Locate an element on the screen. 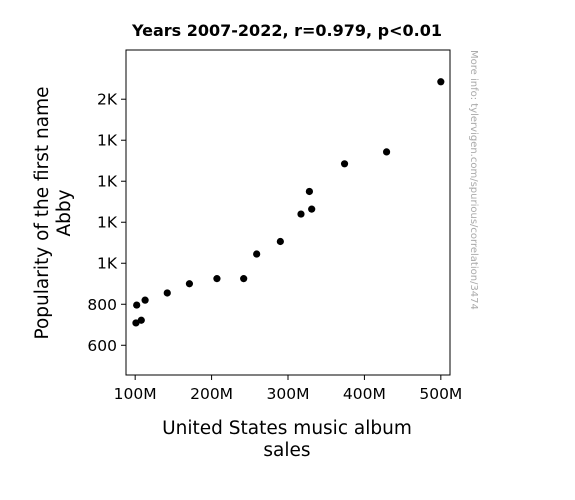 The height and width of the screenshot is (500, 575). chart-title: Years 2007-2022, r=0.979, p<0.01 is located at coordinates (286, 30).